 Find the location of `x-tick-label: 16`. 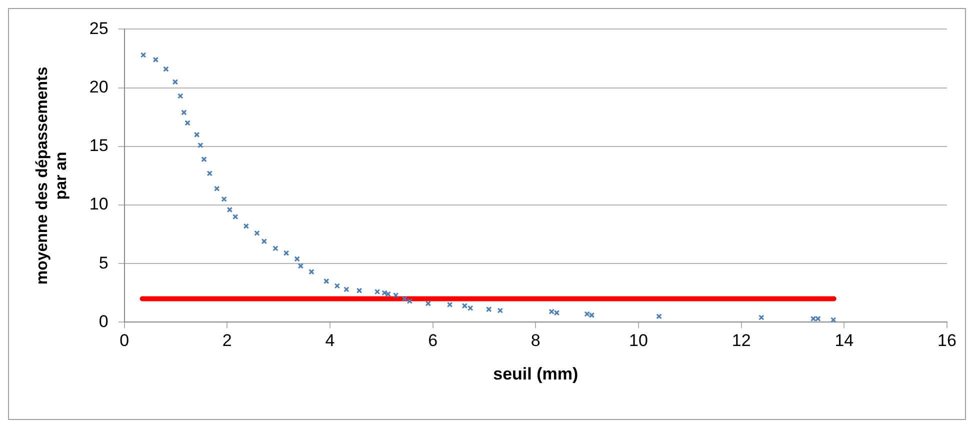

x-tick-label: 16 is located at coordinates (947, 340).